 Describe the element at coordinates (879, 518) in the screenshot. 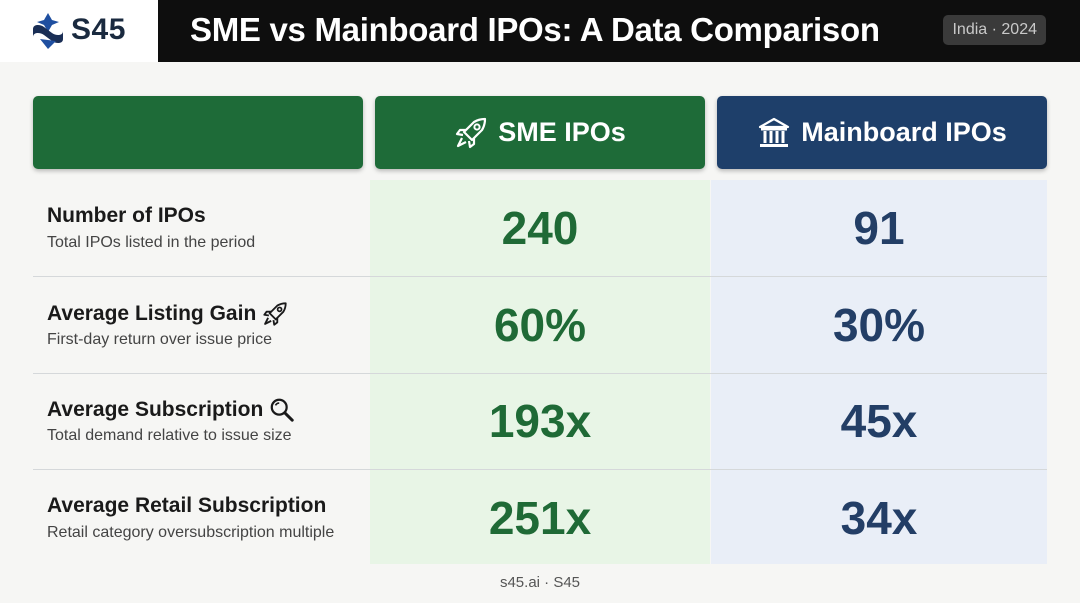

I see `mainboard-value: 34x` at that location.